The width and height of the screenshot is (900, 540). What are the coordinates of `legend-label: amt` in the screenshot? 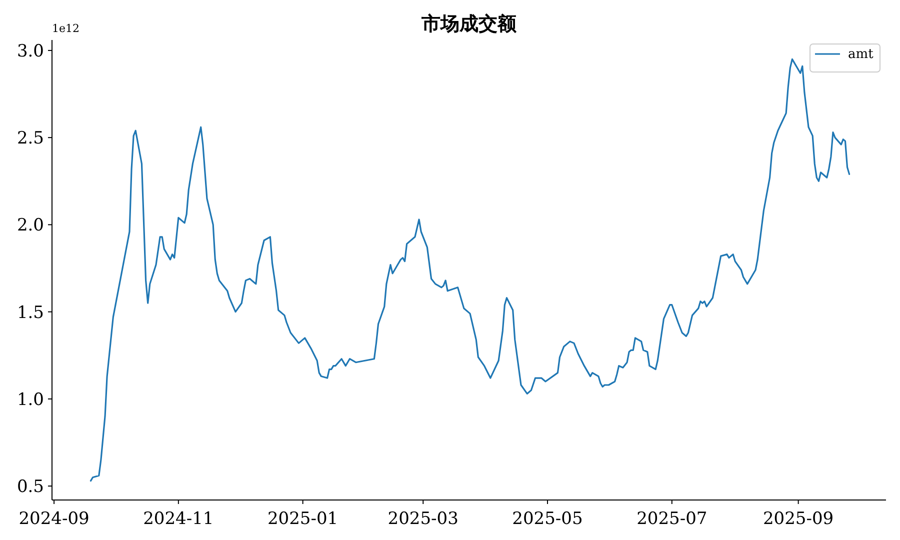 It's located at (861, 54).